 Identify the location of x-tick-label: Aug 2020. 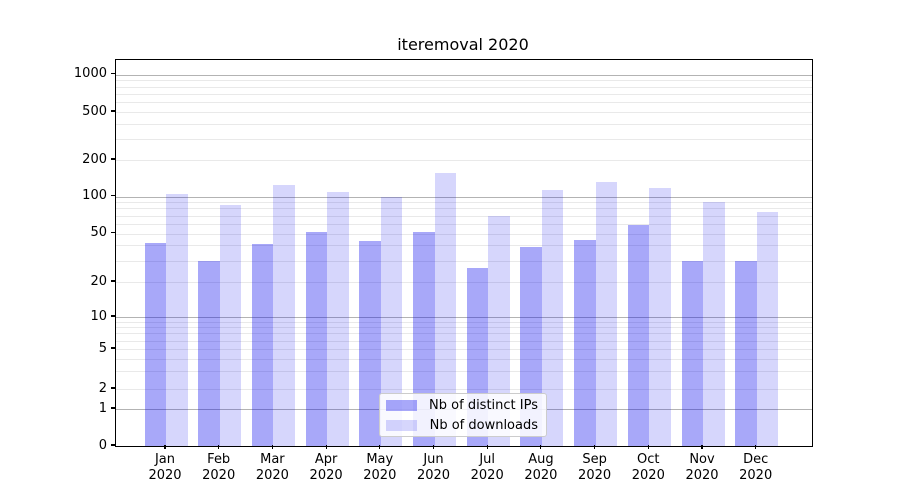
(541, 467).